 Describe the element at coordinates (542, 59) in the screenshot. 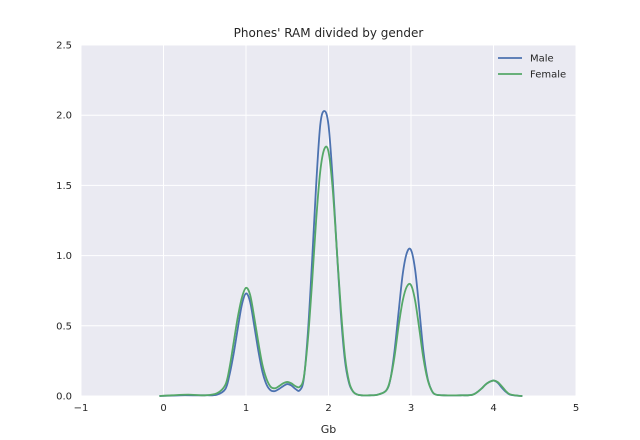

I see `legend-label-male: Male` at that location.